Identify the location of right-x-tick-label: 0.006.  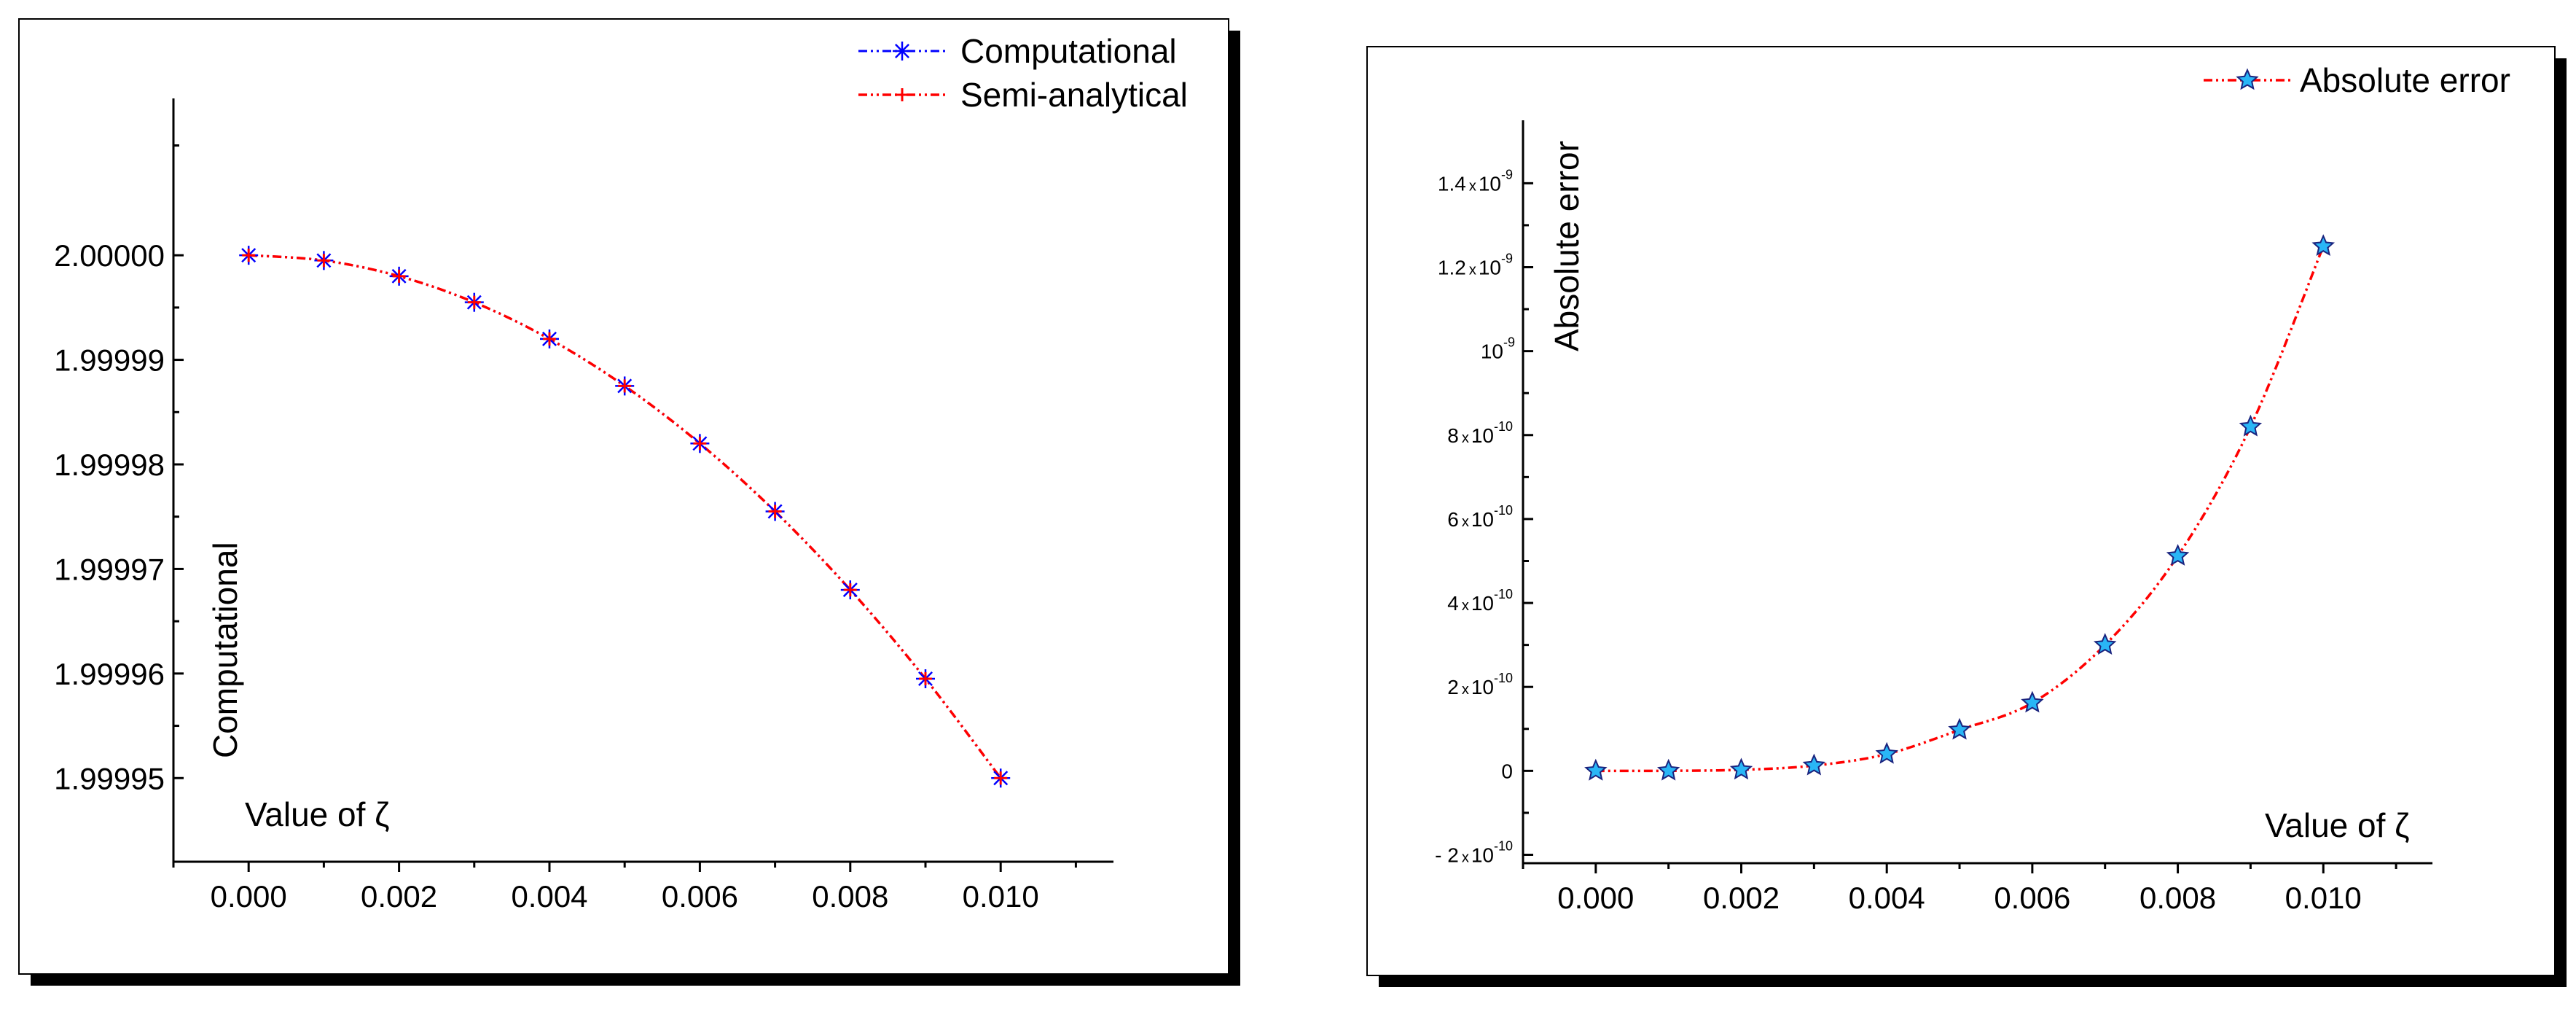
(2032, 898).